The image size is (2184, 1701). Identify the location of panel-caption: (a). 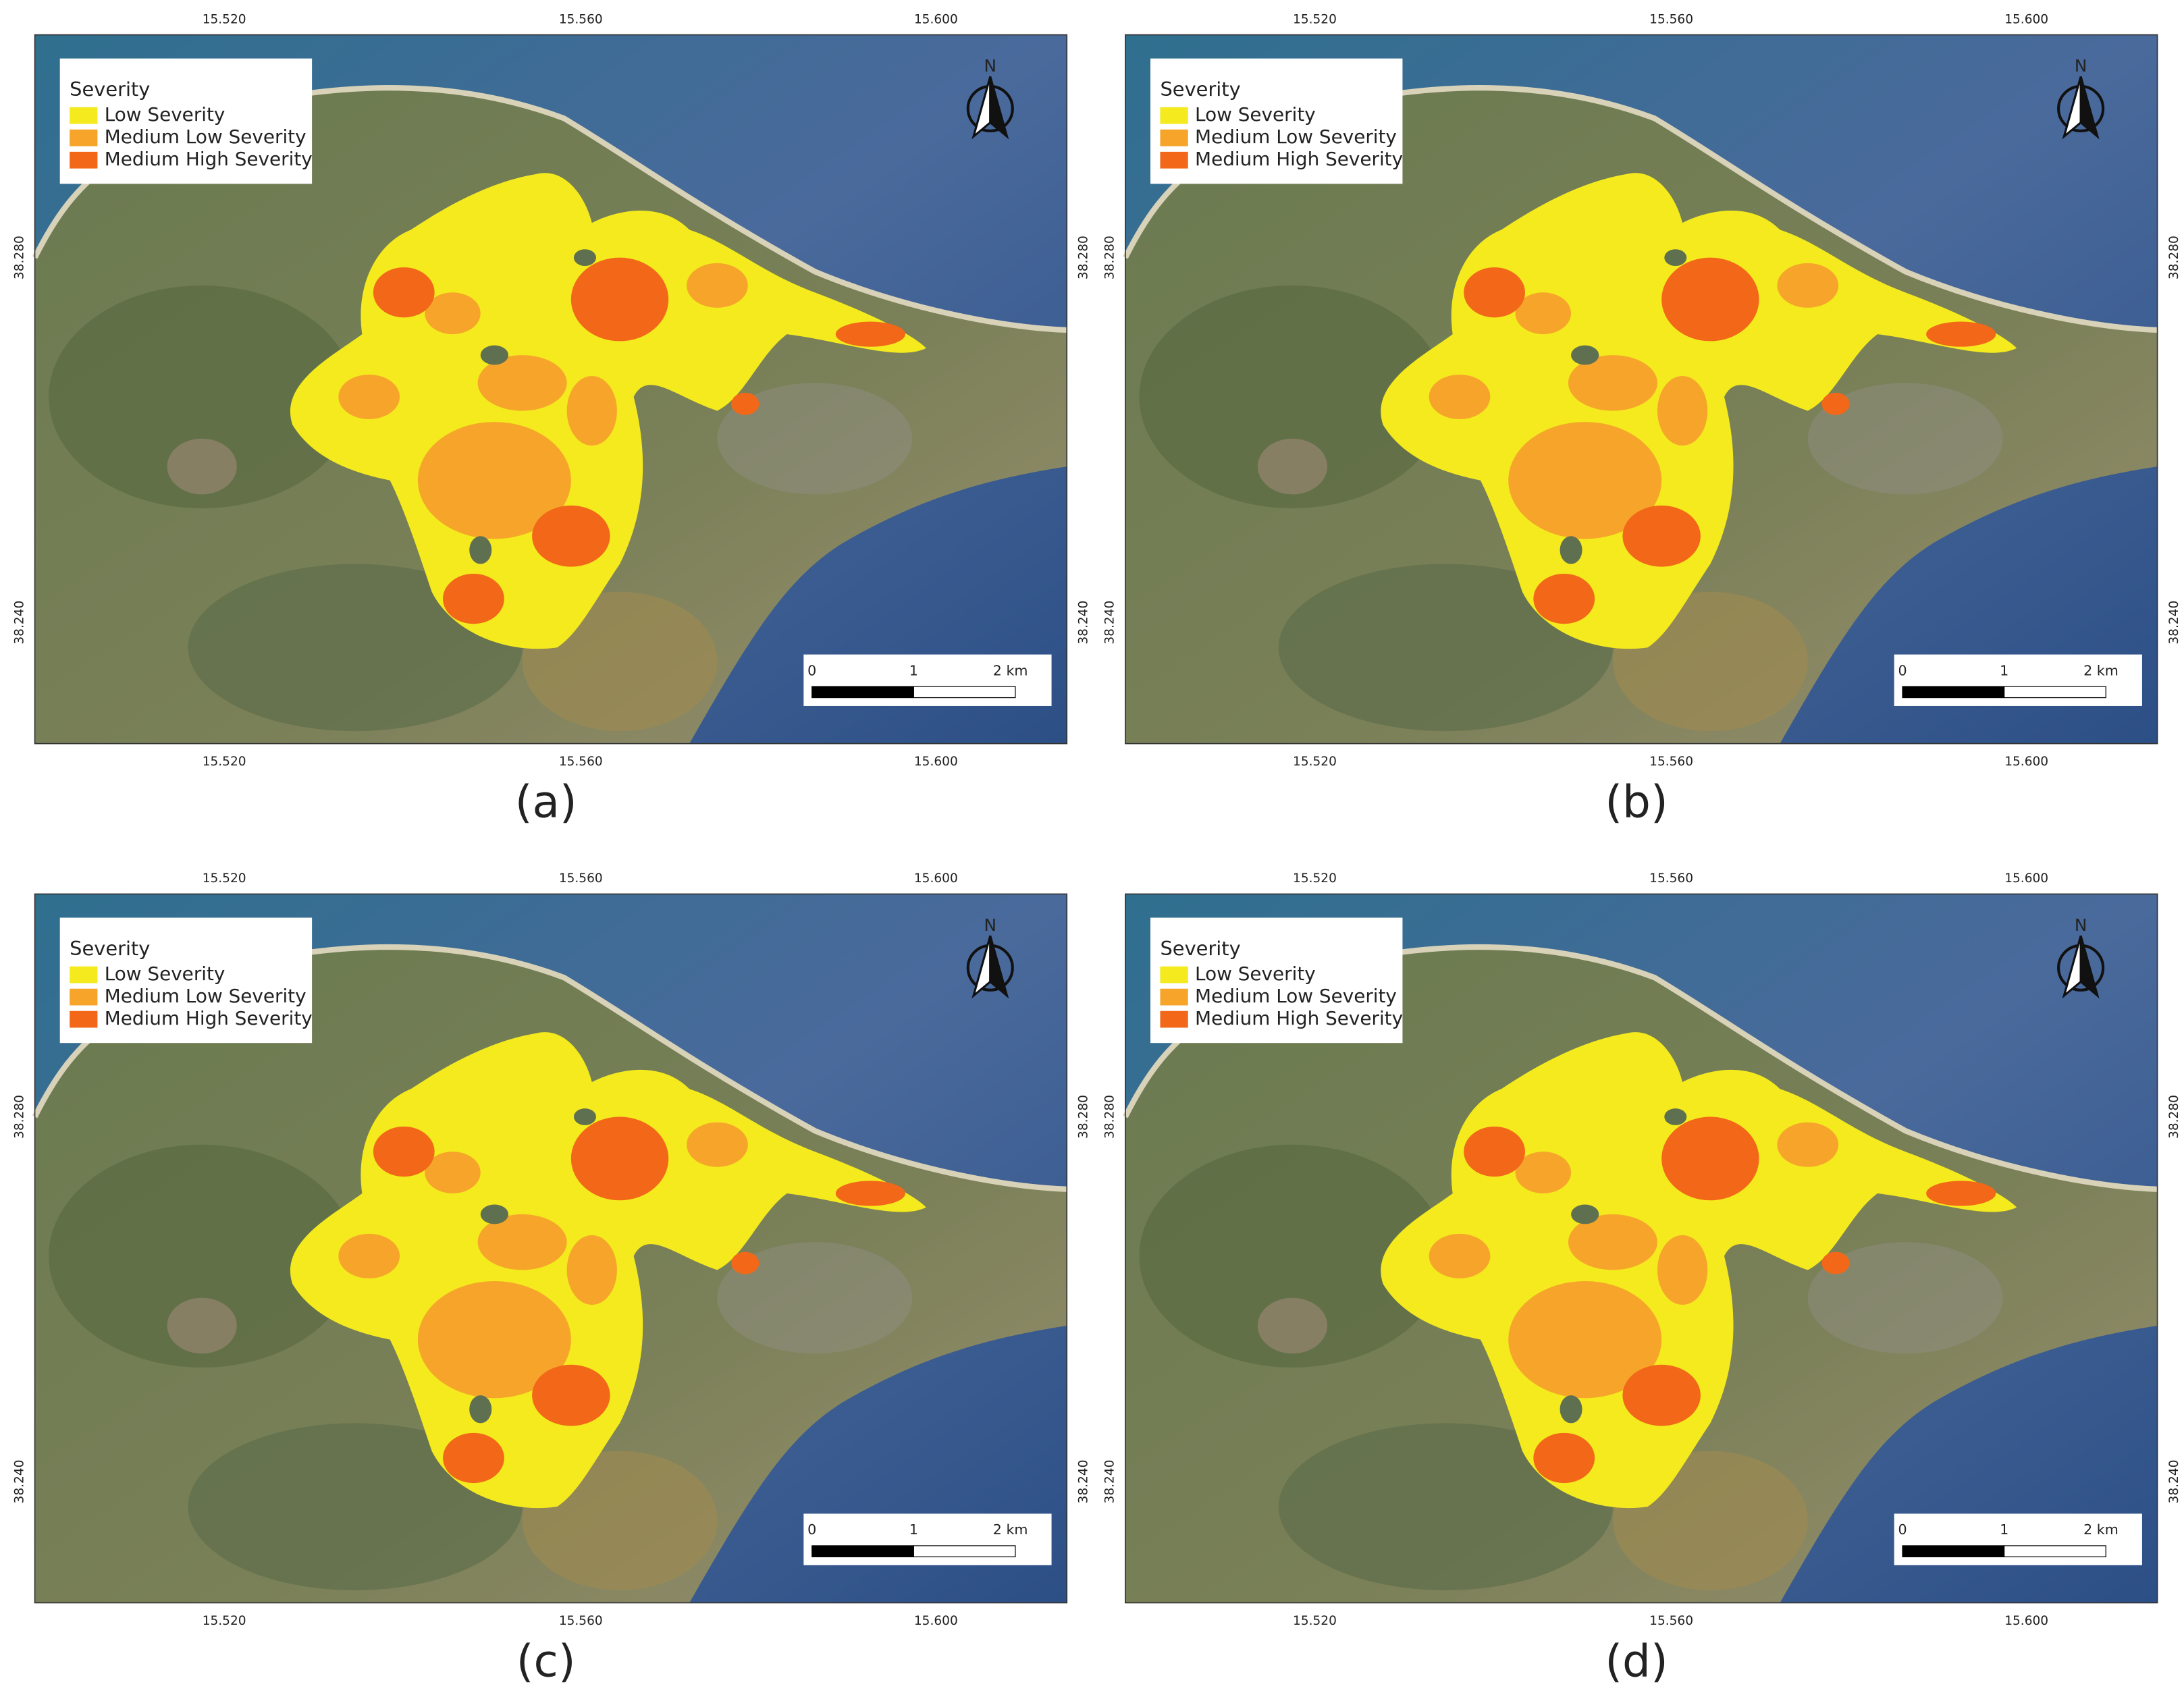
(546, 802).